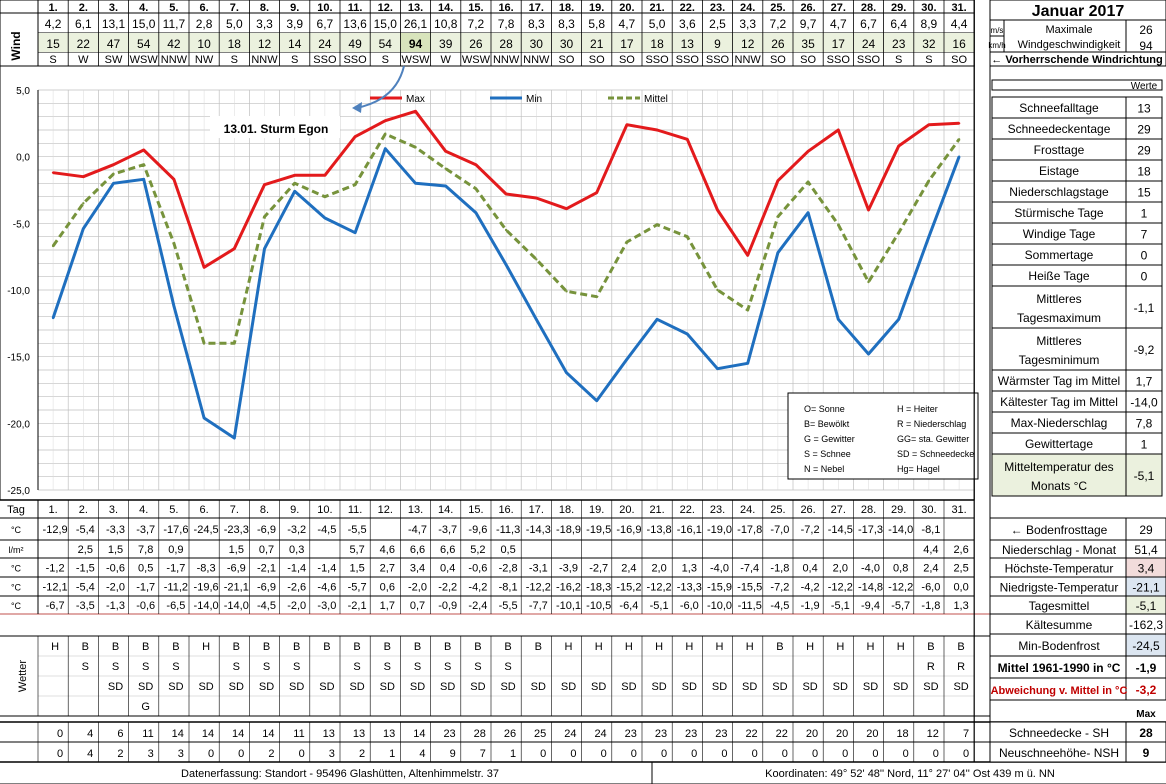  Describe the element at coordinates (385, 510) in the screenshot. I see `day-header: 12.` at that location.